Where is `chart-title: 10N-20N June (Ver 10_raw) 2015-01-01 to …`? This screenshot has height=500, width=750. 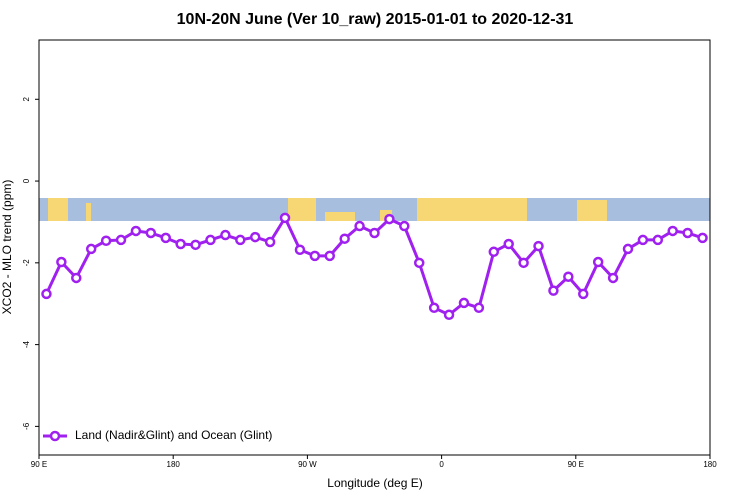
chart-title: 10N-20N June (Ver 10_raw) 2015-01-01 to … is located at coordinates (375, 19).